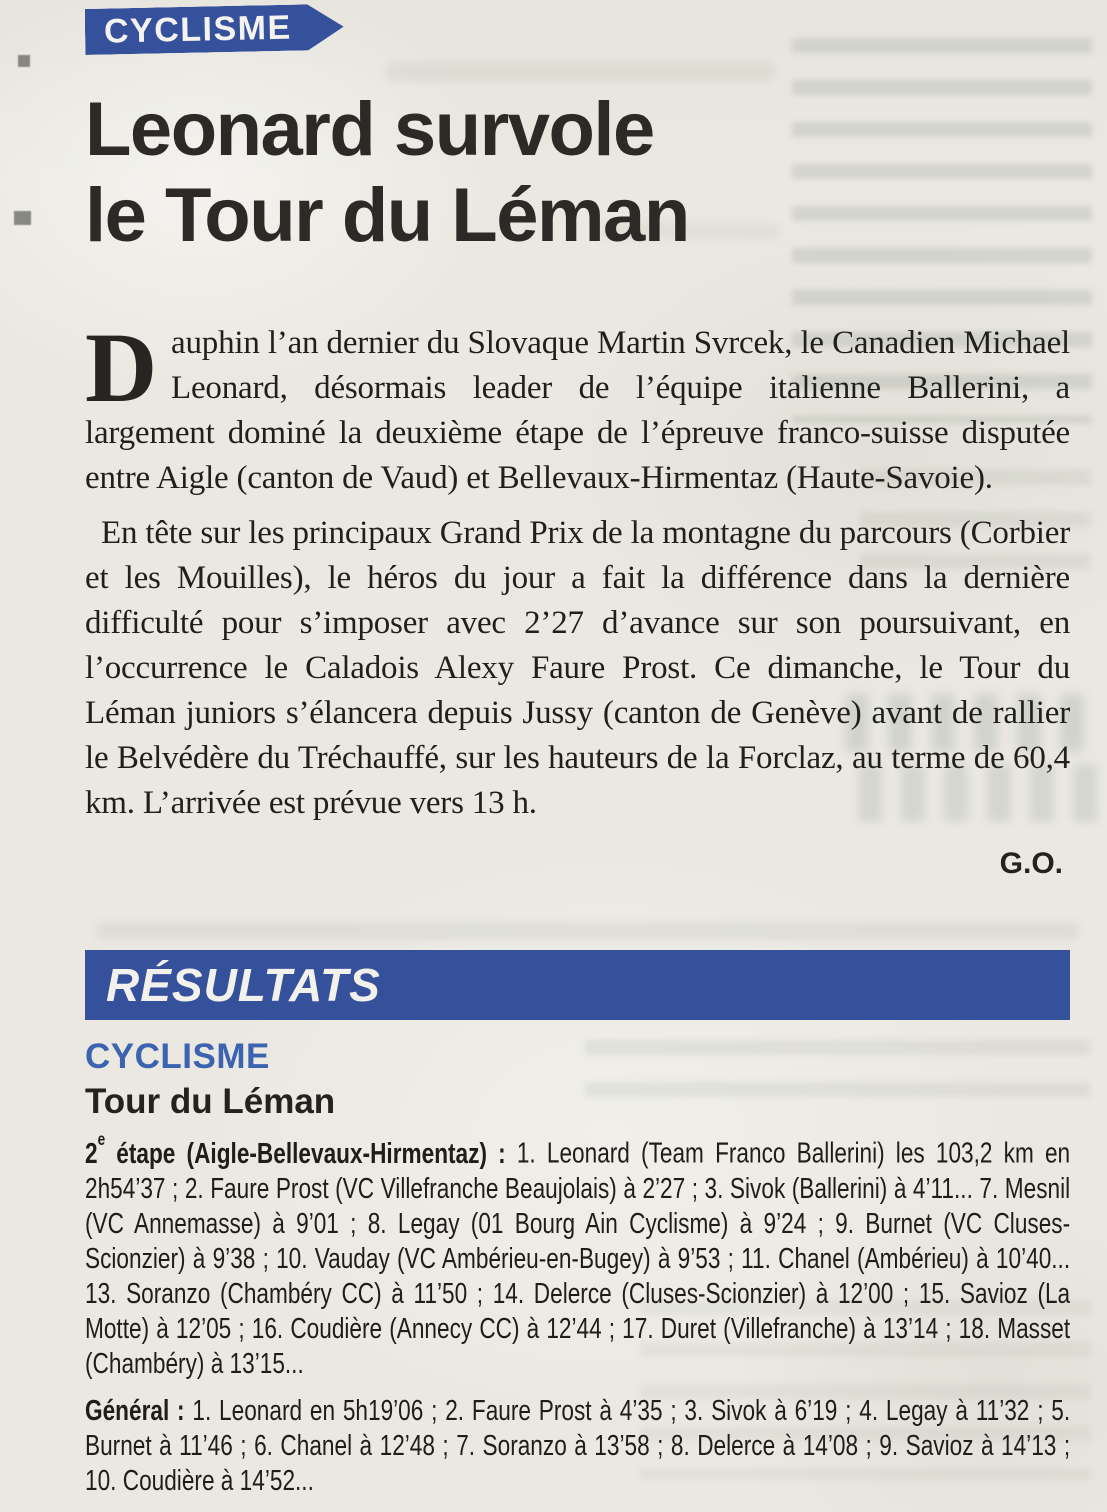 The width and height of the screenshot is (1107, 1512). What do you see at coordinates (177, 1056) in the screenshot?
I see `results-sport-heading: CYCLISME` at bounding box center [177, 1056].